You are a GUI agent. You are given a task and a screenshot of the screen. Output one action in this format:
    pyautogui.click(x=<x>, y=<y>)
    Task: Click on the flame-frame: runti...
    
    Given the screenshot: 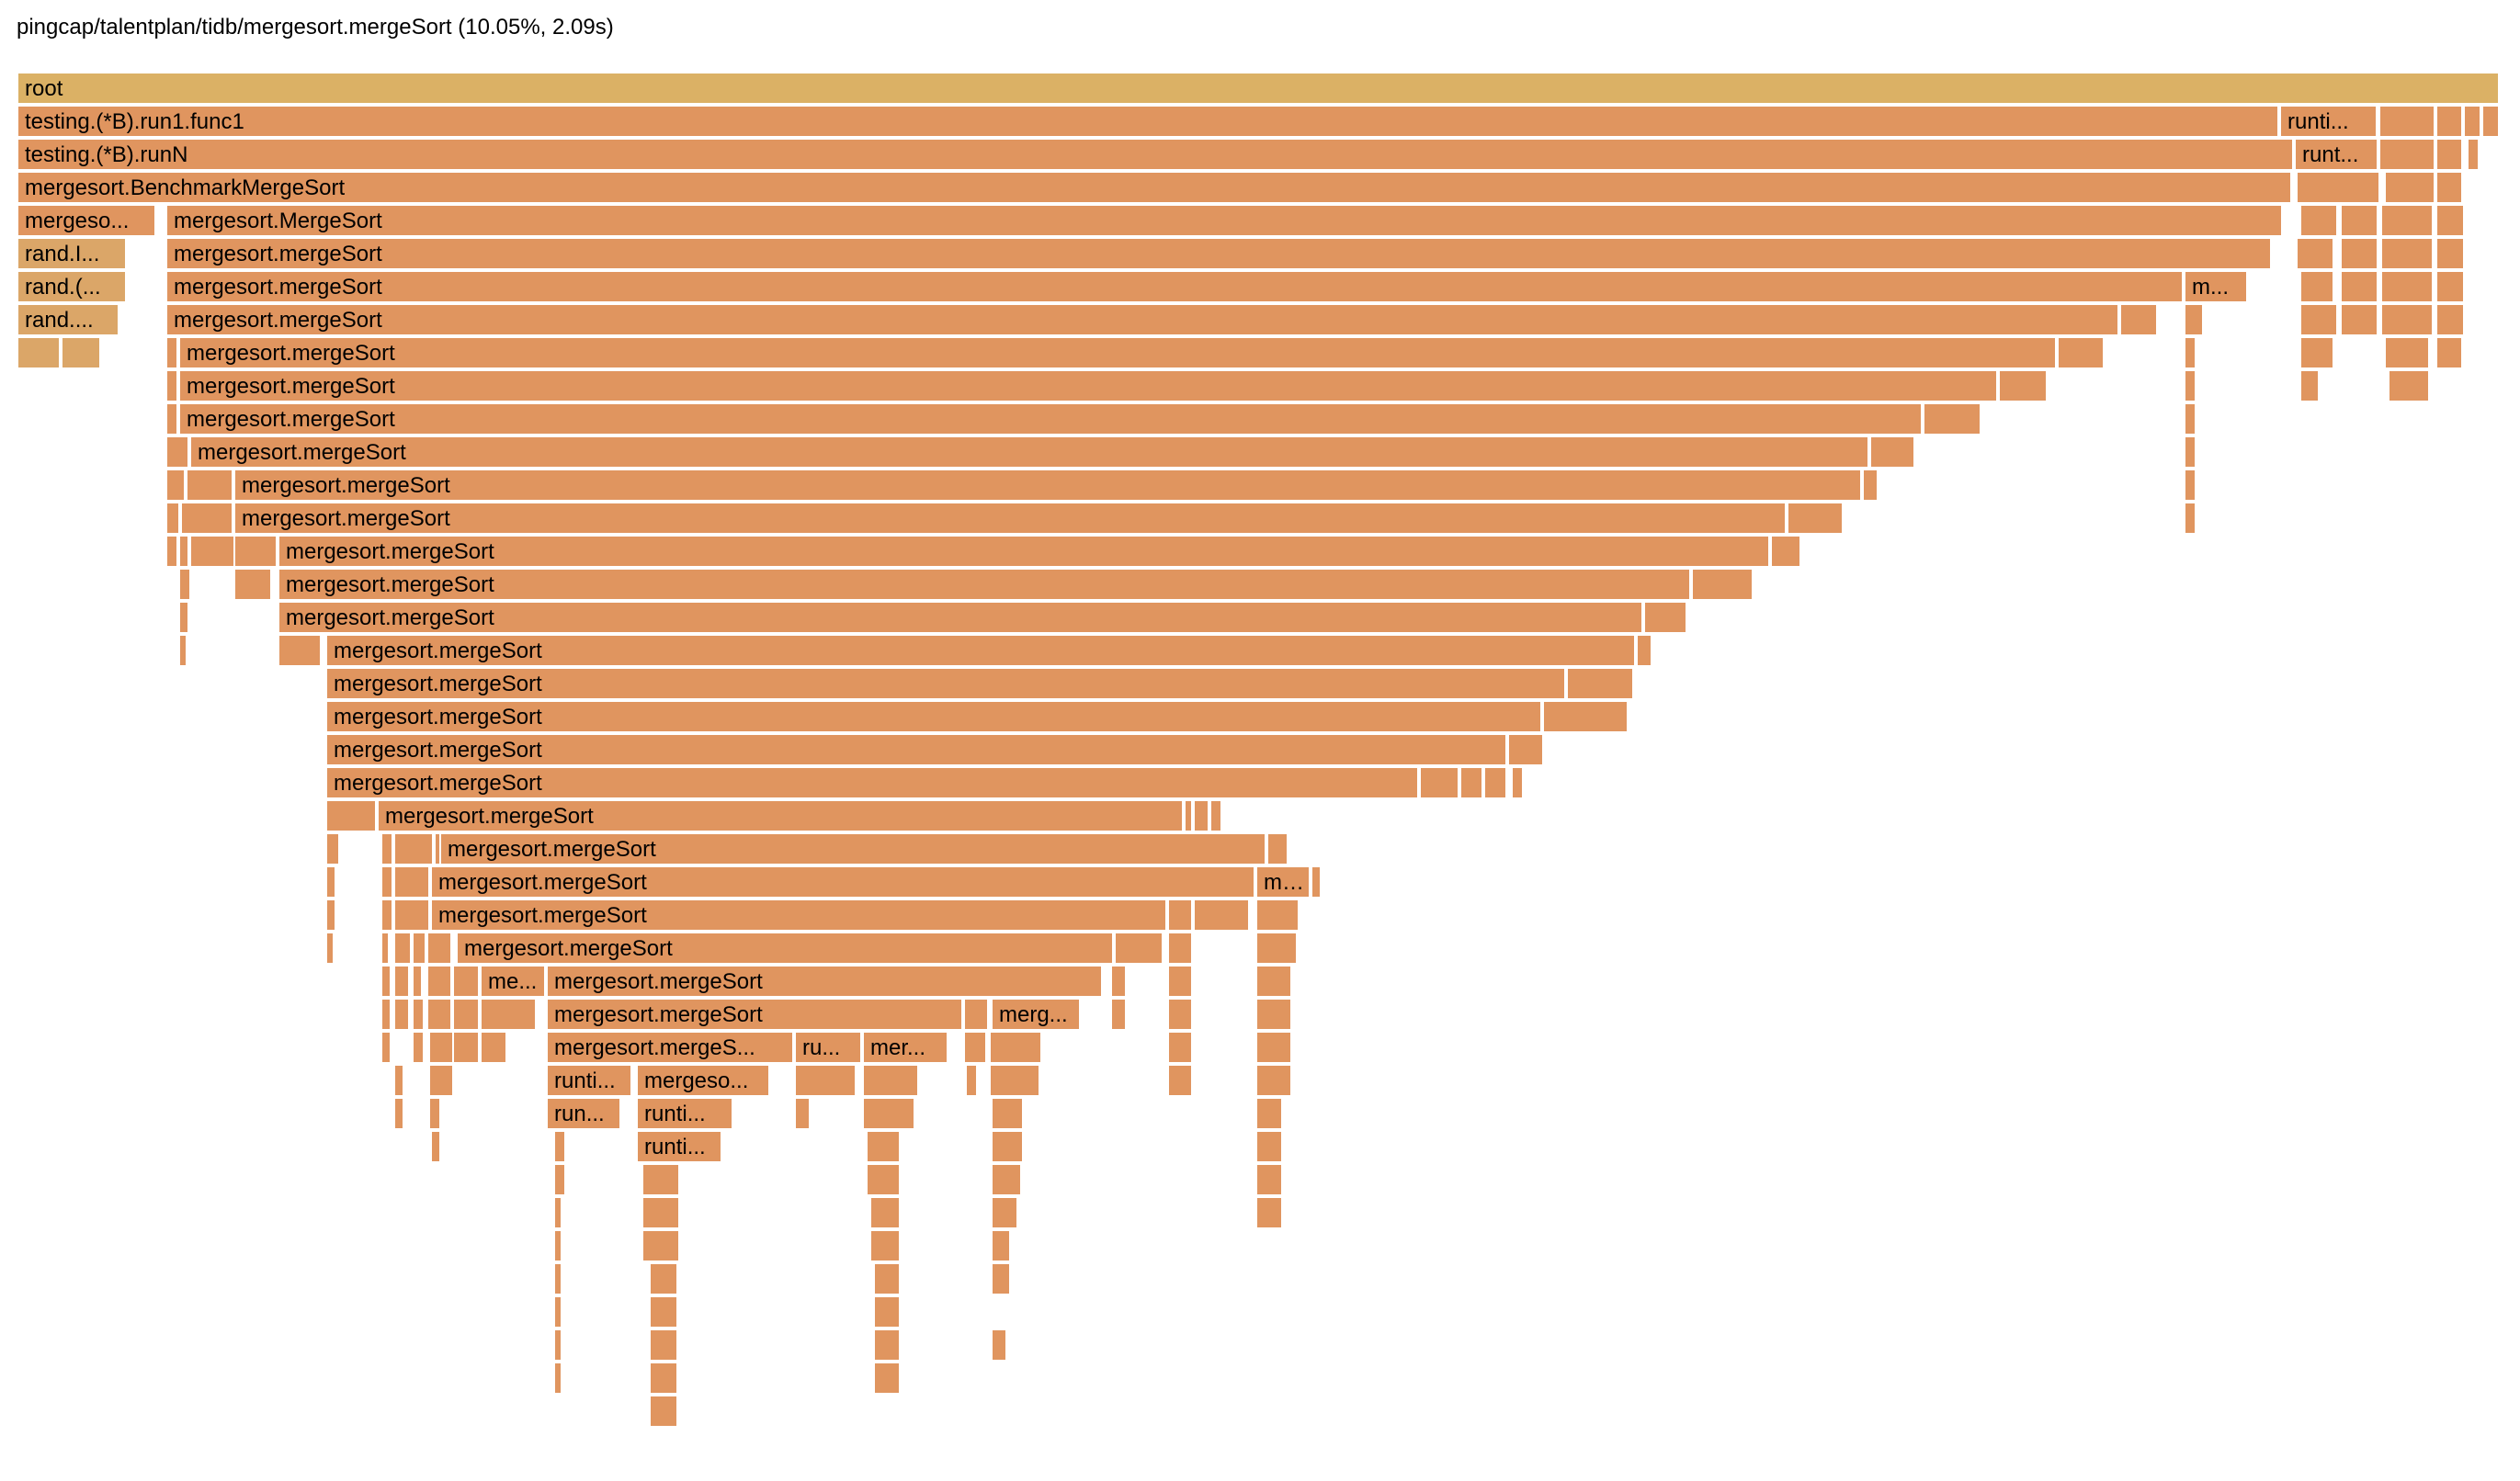 What is the action you would take?
    pyautogui.click(x=2329, y=122)
    